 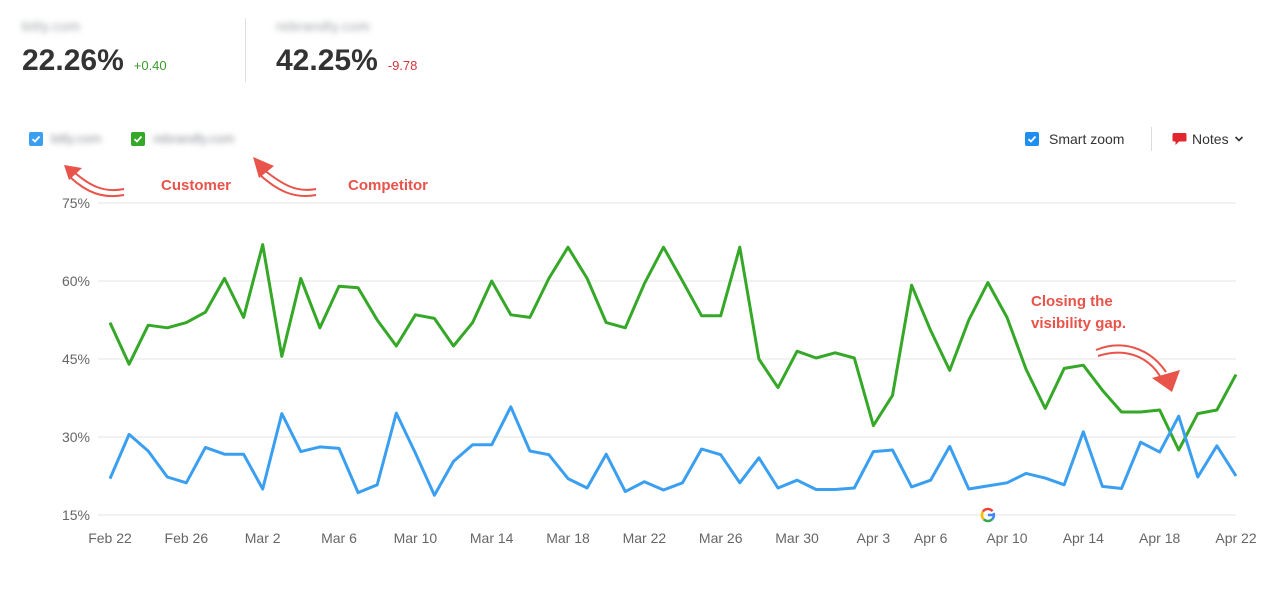 What do you see at coordinates (568, 538) in the screenshot?
I see `x-tick-label: Mar 18` at bounding box center [568, 538].